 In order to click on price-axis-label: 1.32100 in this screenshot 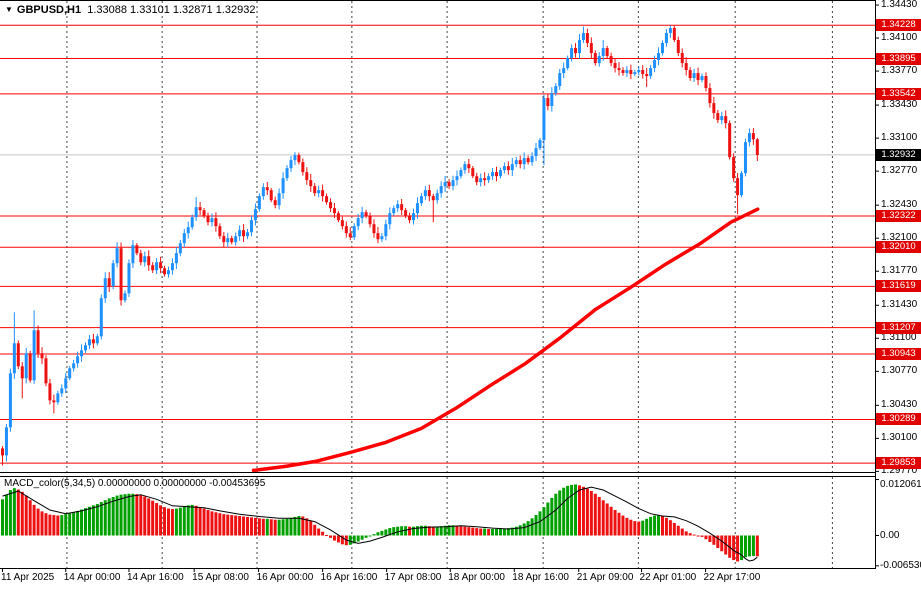, I will do `click(899, 238)`.